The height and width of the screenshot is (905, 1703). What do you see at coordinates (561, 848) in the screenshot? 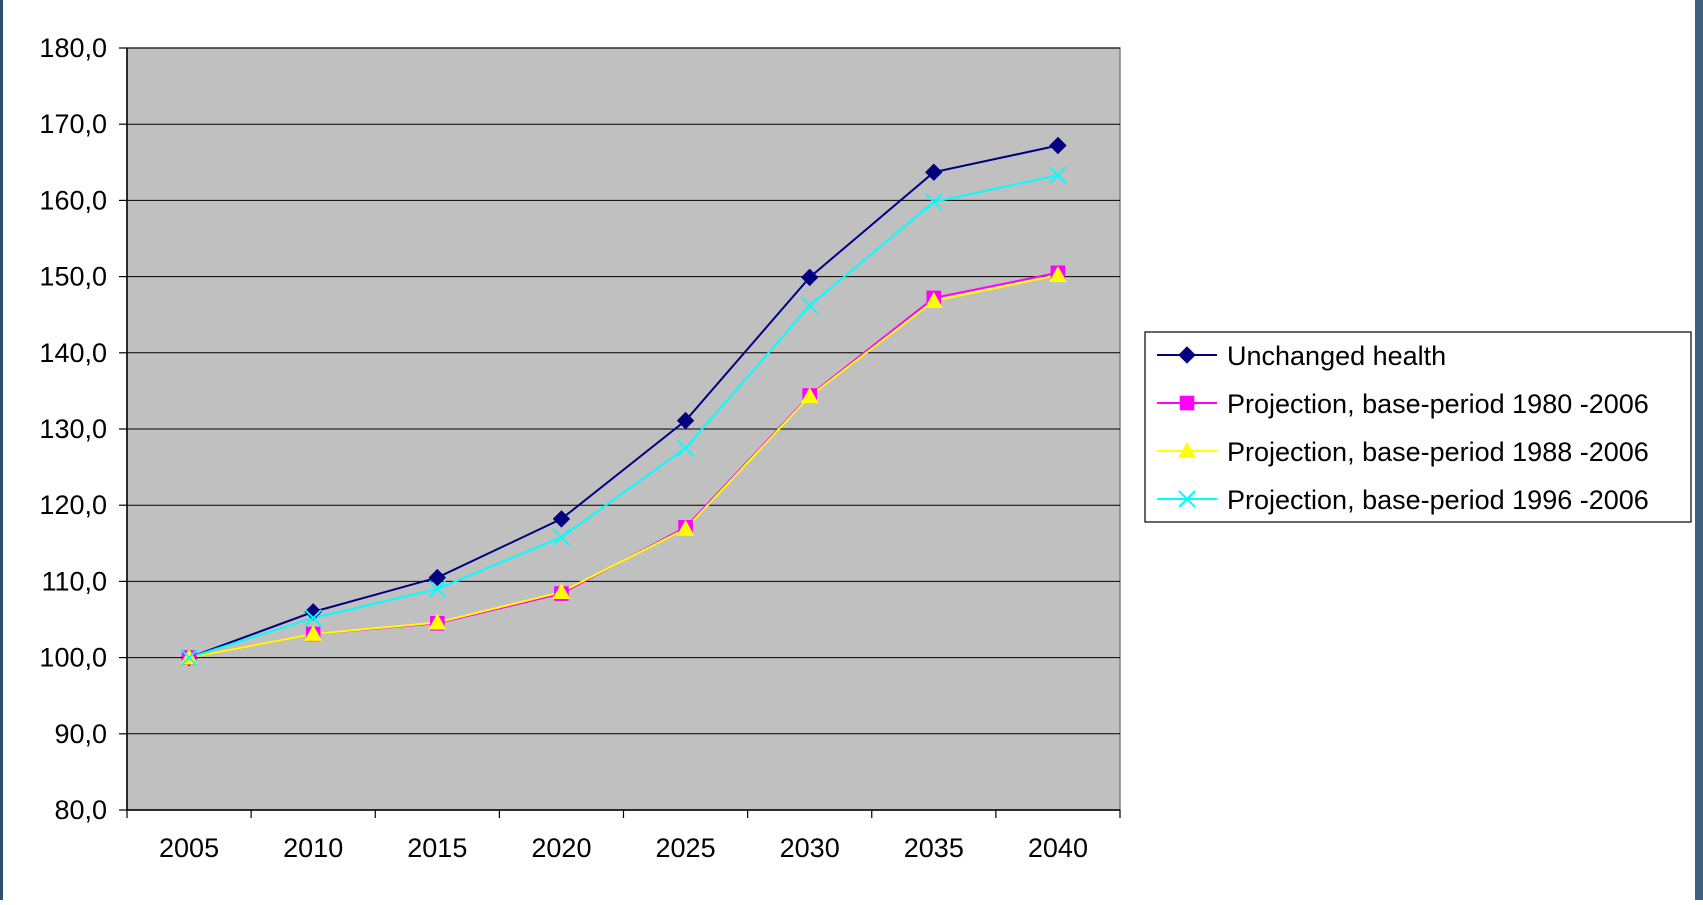
I see `x-tick-label: 2020` at bounding box center [561, 848].